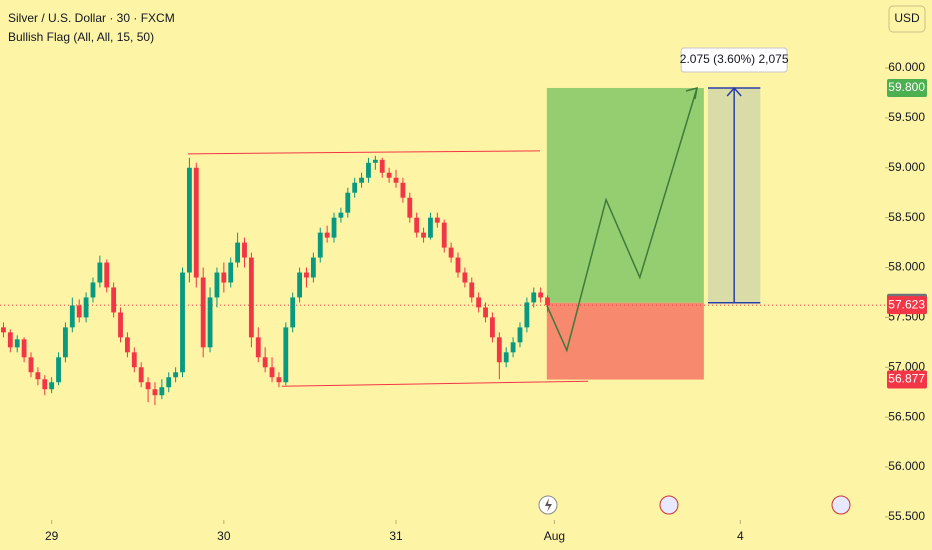  What do you see at coordinates (907, 19) in the screenshot?
I see `currency-button` at bounding box center [907, 19].